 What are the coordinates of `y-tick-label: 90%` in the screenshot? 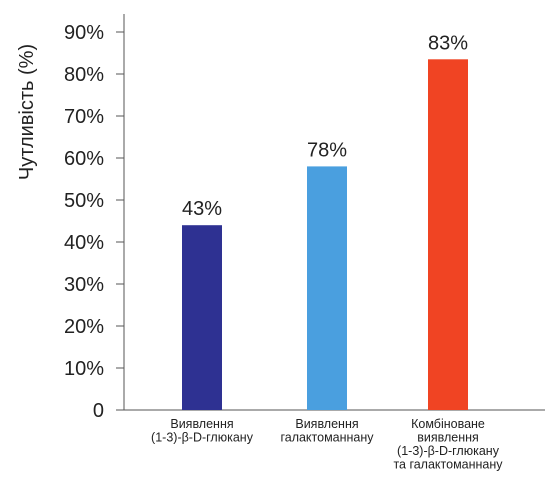 It's located at (84, 33).